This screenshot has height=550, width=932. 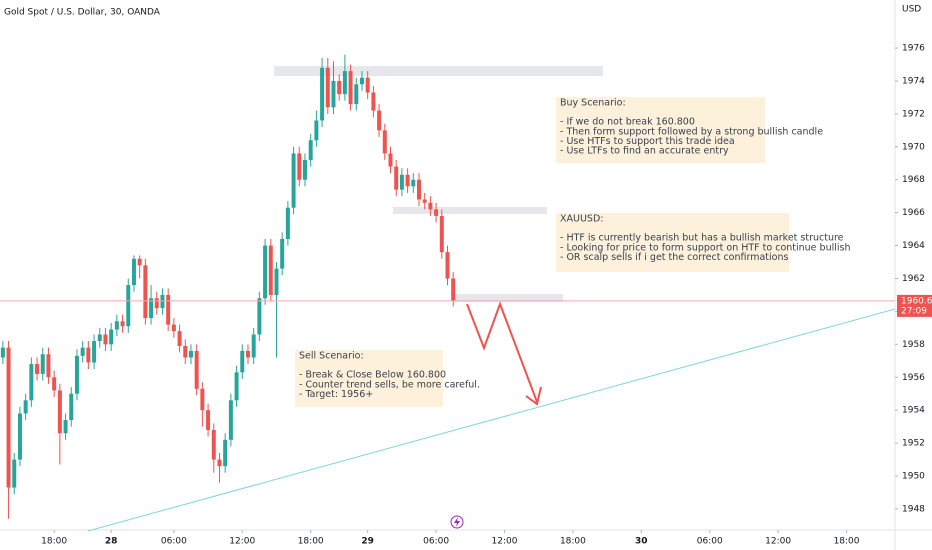 I want to click on currency-label: USD, so click(x=911, y=10).